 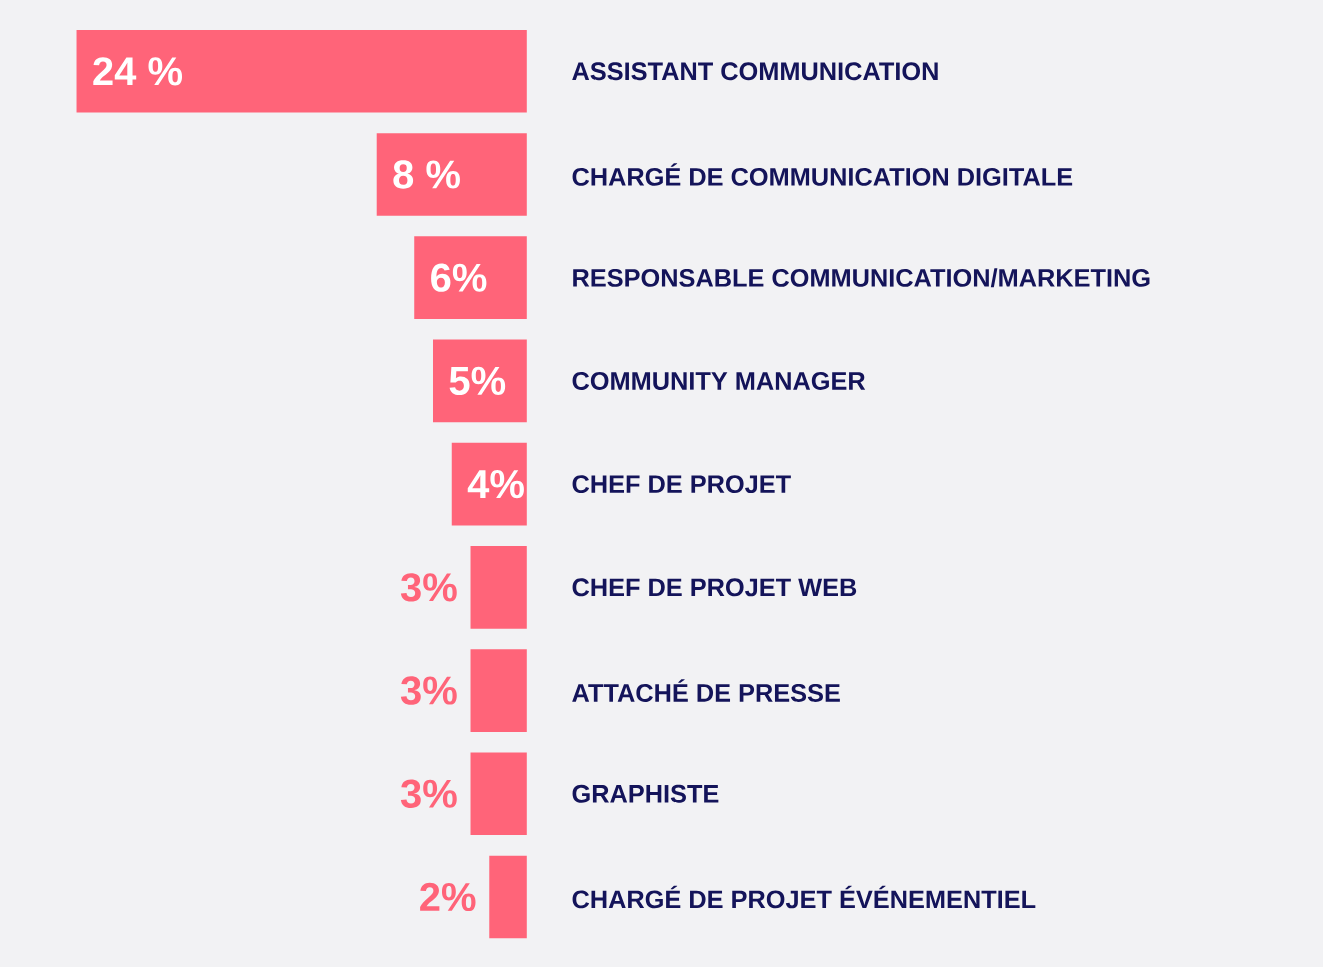 I want to click on data-label: 2%, so click(x=448, y=897).